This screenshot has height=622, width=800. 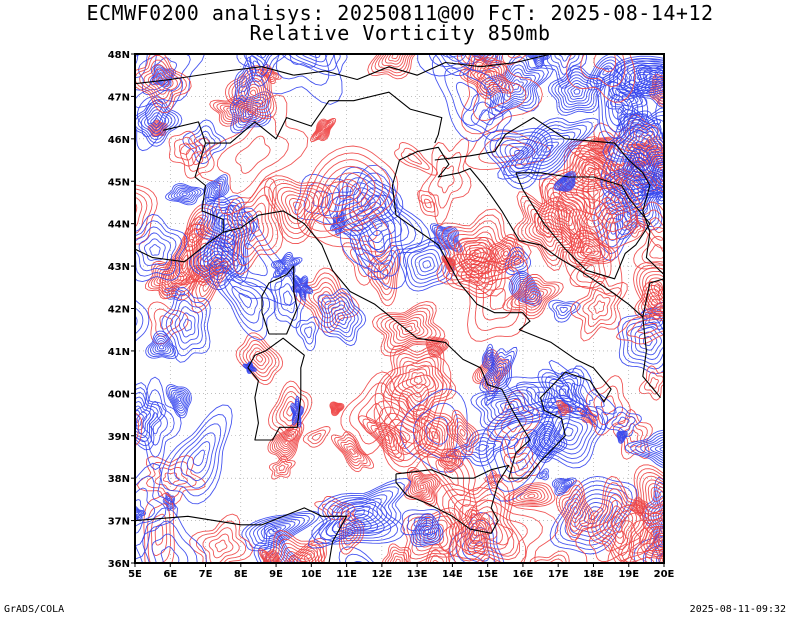 I want to click on lat-tick-label: 41N, so click(x=119, y=352).